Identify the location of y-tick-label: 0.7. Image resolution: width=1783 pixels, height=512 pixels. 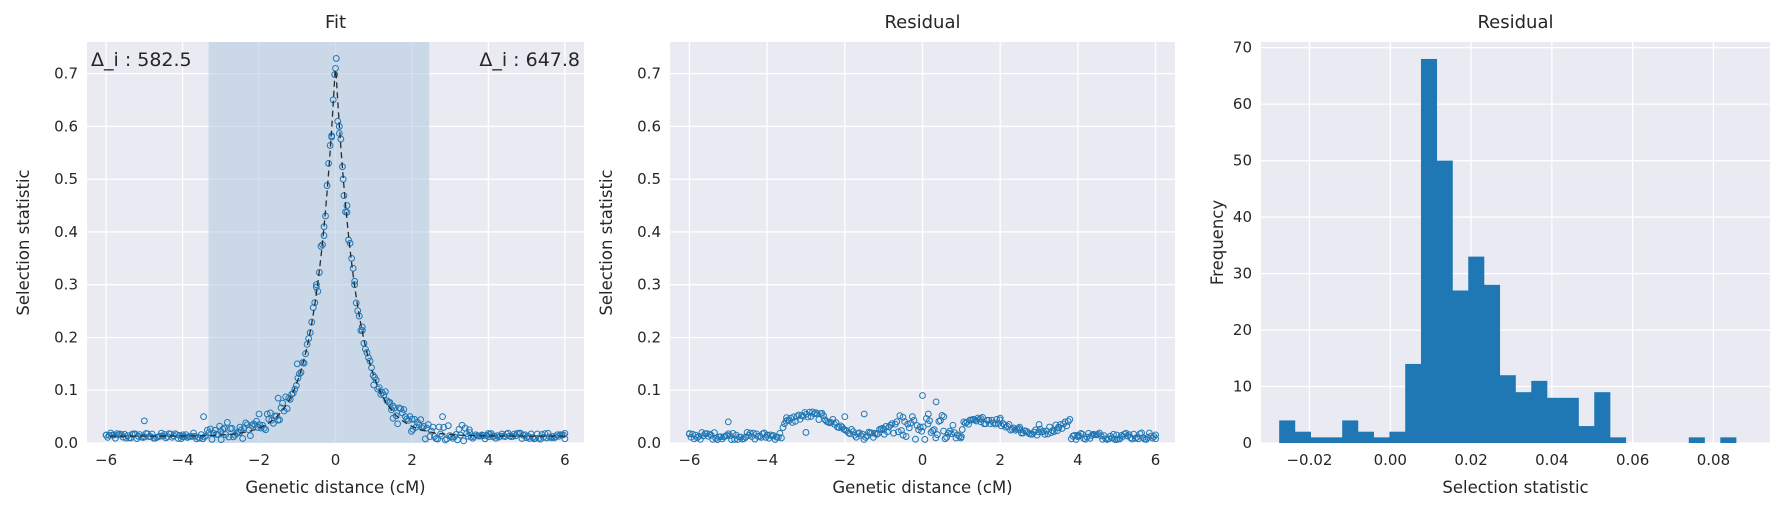
(66, 74).